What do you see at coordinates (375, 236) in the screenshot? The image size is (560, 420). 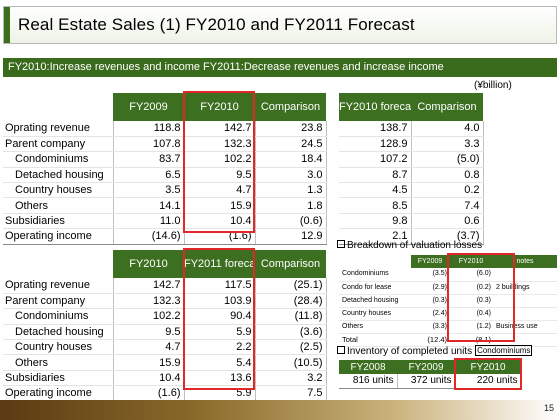 I see `forecast-value: 2.1` at bounding box center [375, 236].